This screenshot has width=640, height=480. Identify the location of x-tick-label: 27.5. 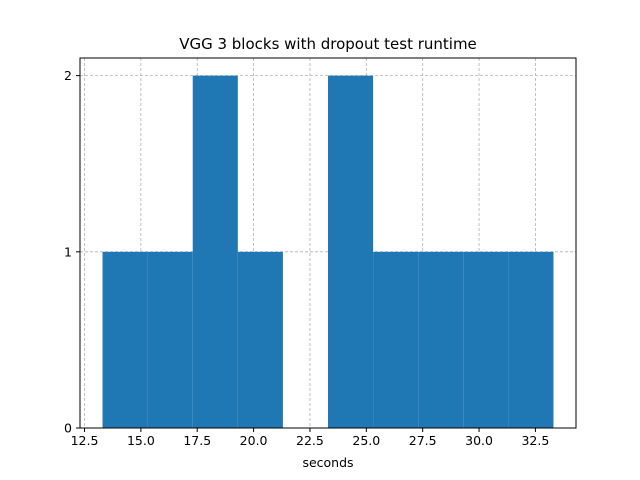
(423, 440).